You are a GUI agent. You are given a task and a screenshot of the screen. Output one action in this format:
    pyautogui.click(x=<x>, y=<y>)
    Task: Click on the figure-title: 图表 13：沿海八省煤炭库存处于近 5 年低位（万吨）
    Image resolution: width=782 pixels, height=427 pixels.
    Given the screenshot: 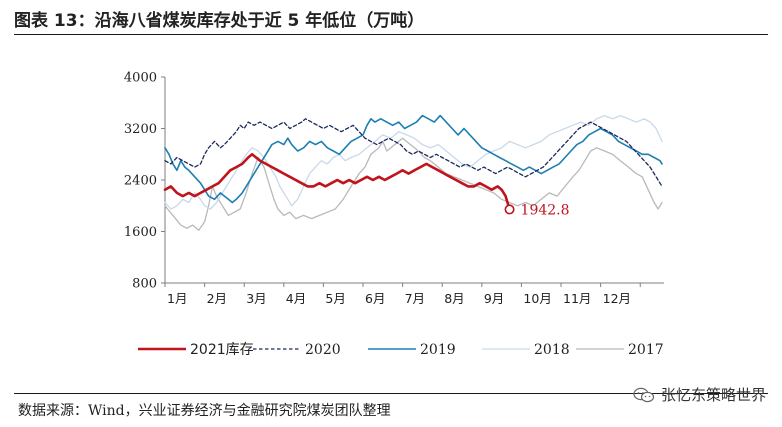 What is the action you would take?
    pyautogui.click(x=219, y=21)
    